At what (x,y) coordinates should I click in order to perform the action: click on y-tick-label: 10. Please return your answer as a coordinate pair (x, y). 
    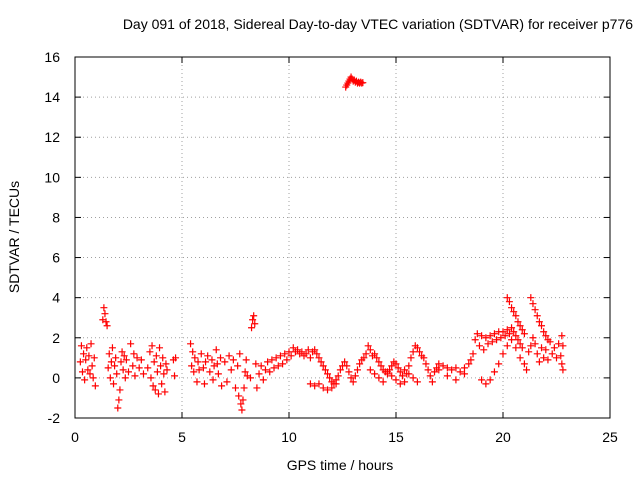
    Looking at the image, I should click on (52, 177).